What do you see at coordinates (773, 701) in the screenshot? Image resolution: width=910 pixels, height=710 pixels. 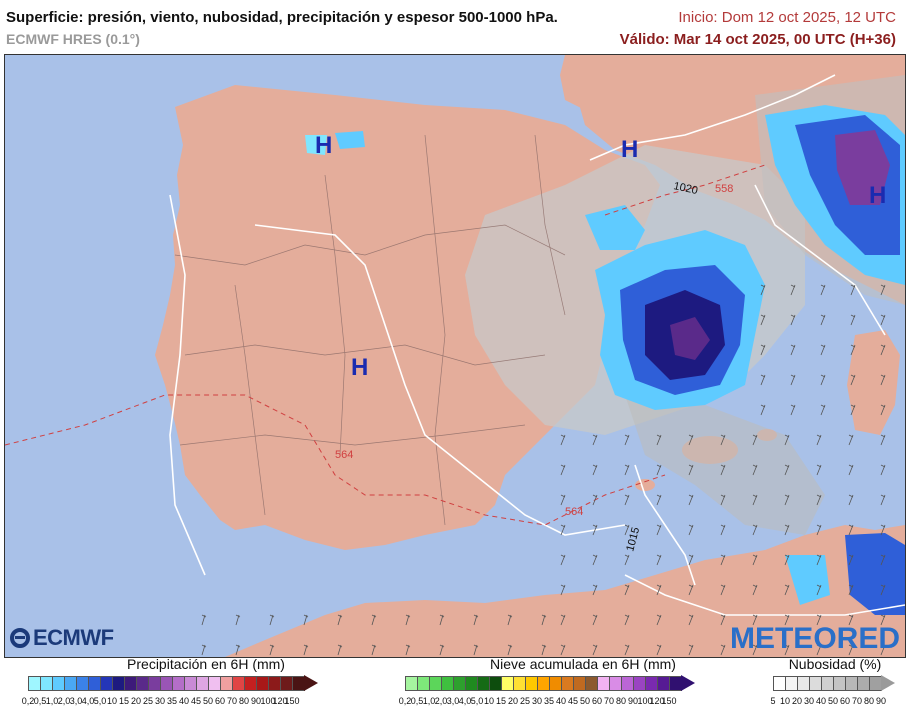 I see `legend-tick-label: 5` at bounding box center [773, 701].